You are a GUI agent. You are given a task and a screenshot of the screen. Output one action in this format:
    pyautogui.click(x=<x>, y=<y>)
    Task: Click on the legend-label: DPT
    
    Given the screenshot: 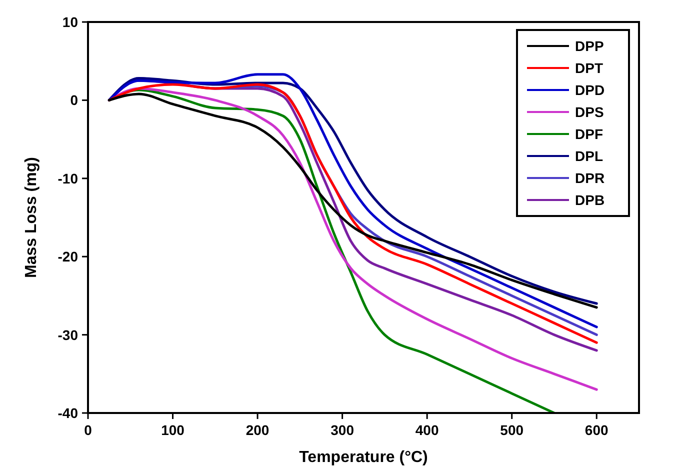 What is the action you would take?
    pyautogui.click(x=589, y=68)
    